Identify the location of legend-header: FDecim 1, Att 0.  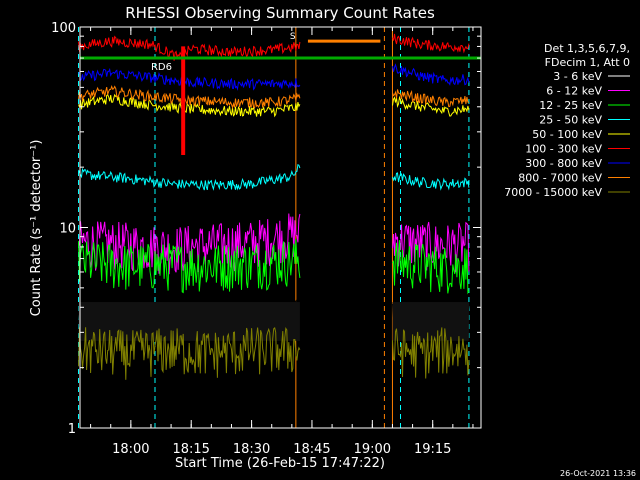
(587, 62).